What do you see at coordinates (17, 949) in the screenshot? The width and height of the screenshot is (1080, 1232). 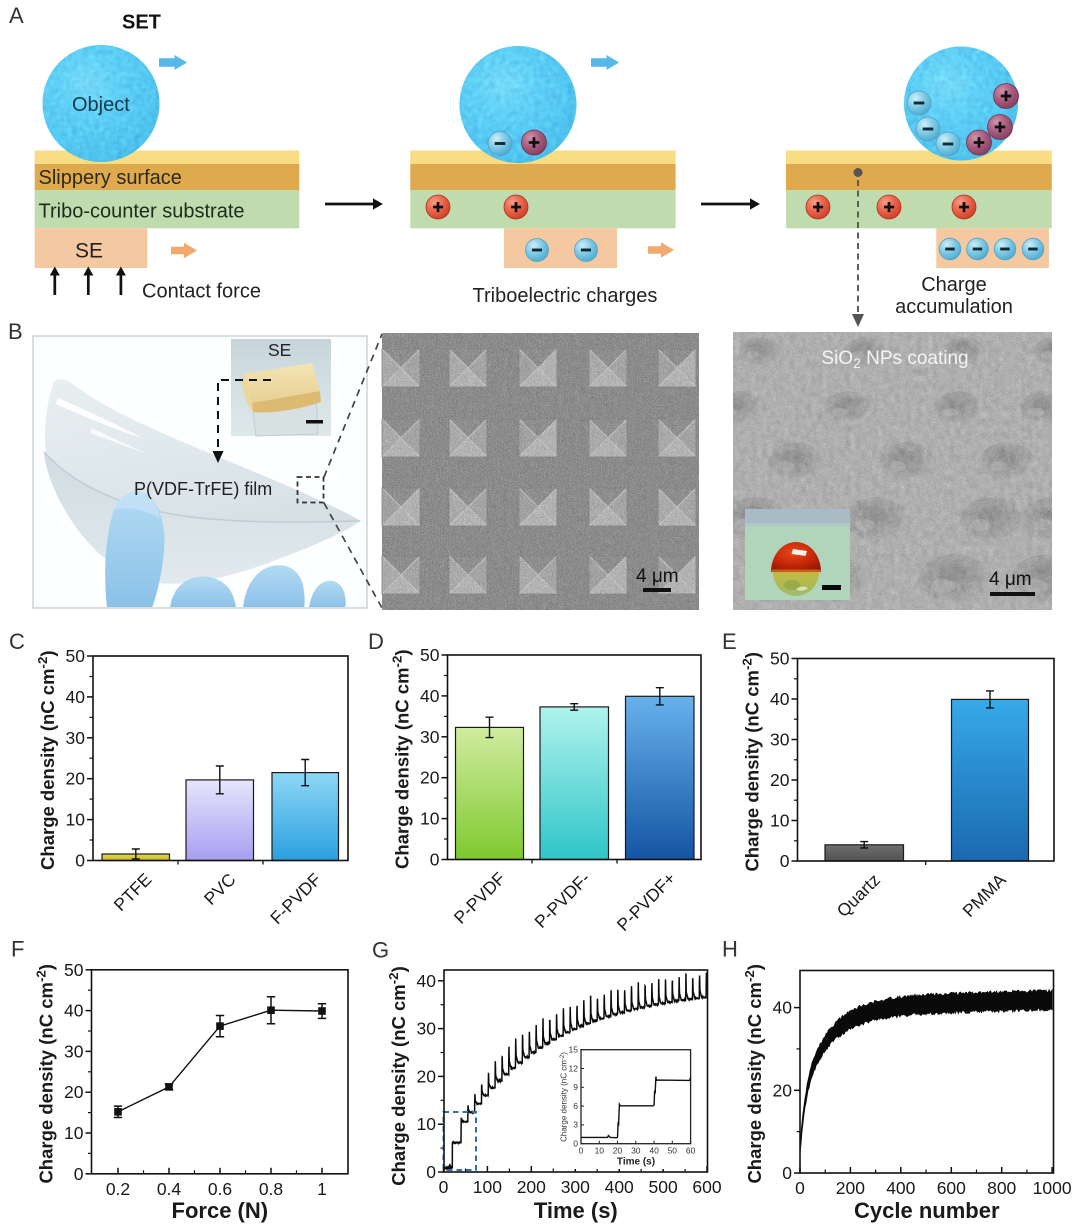 I see `svg-text: F` at bounding box center [17, 949].